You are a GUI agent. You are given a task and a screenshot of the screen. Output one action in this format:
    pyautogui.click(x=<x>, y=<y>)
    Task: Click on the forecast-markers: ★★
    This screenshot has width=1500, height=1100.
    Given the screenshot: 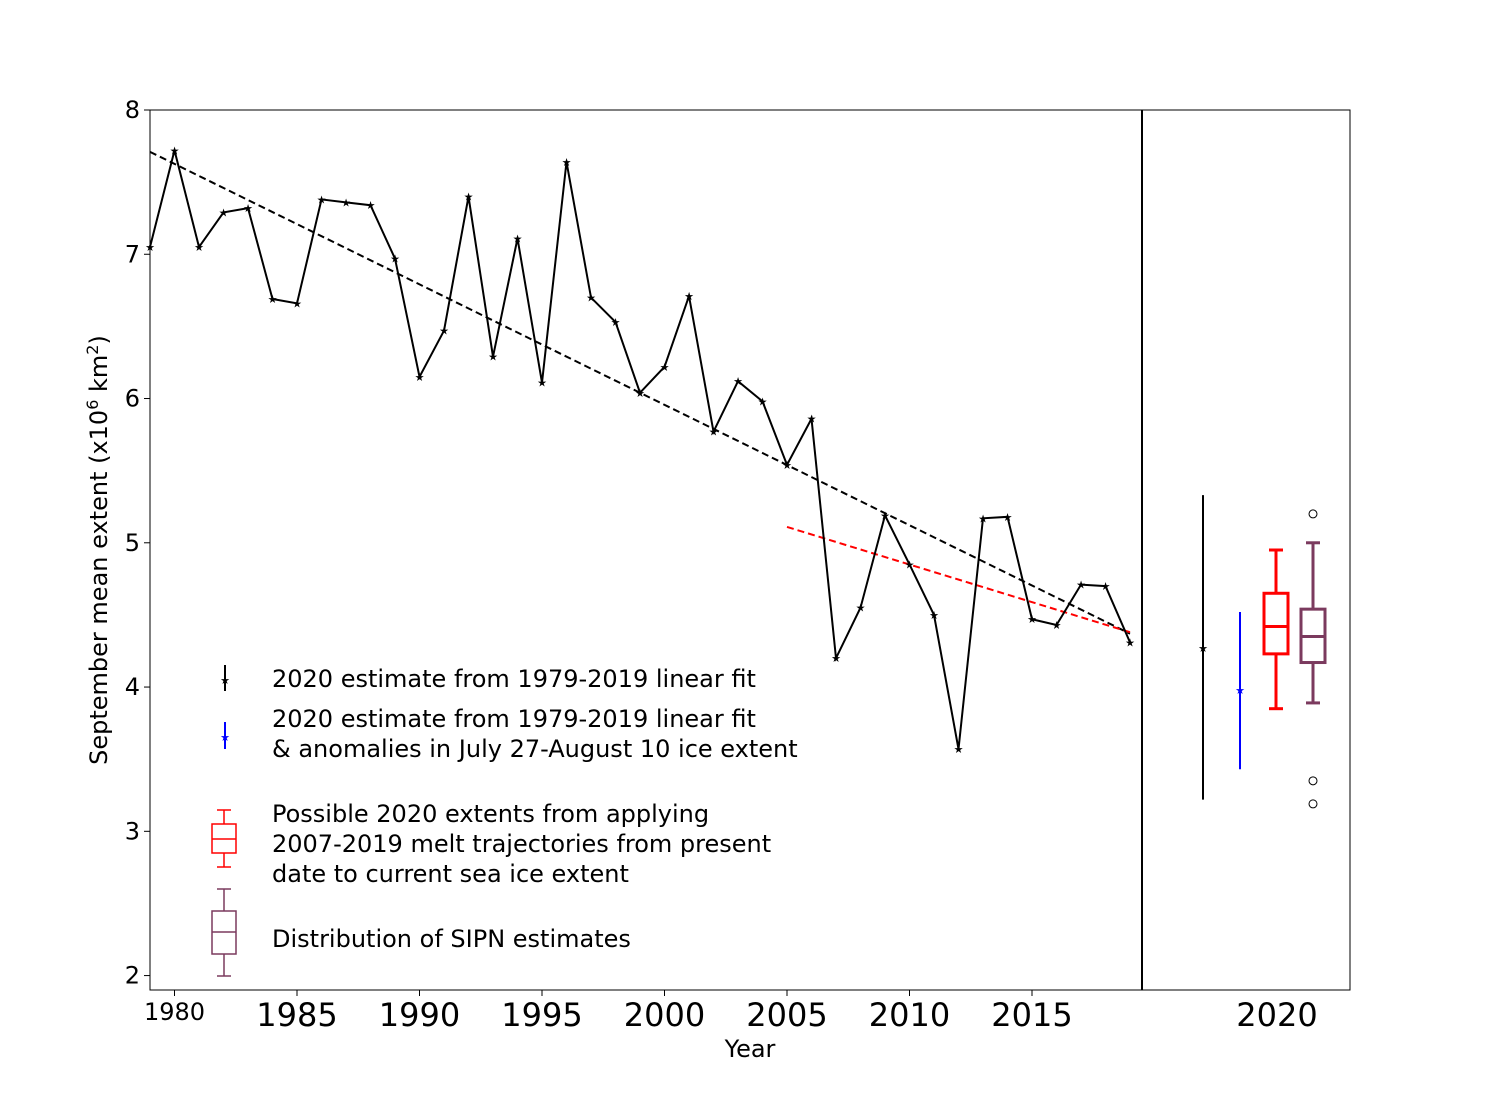 What is the action you would take?
    pyautogui.click(x=1262, y=652)
    